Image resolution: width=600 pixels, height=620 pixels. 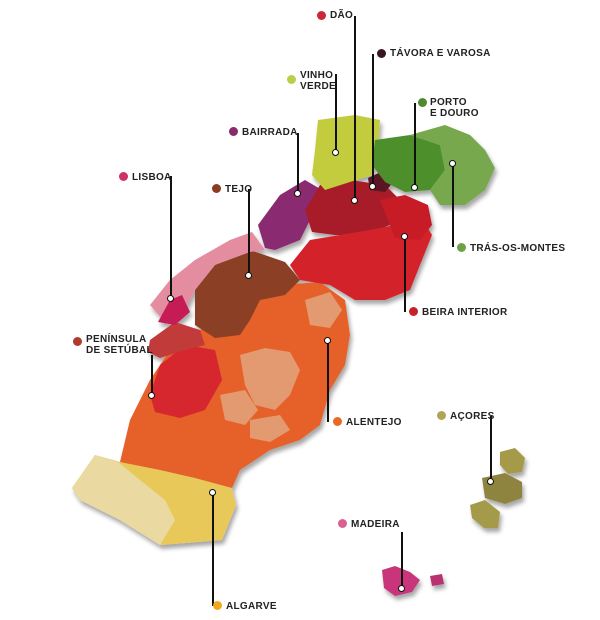 What do you see at coordinates (422, 102) in the screenshot?
I see `dot-porto-douro` at bounding box center [422, 102].